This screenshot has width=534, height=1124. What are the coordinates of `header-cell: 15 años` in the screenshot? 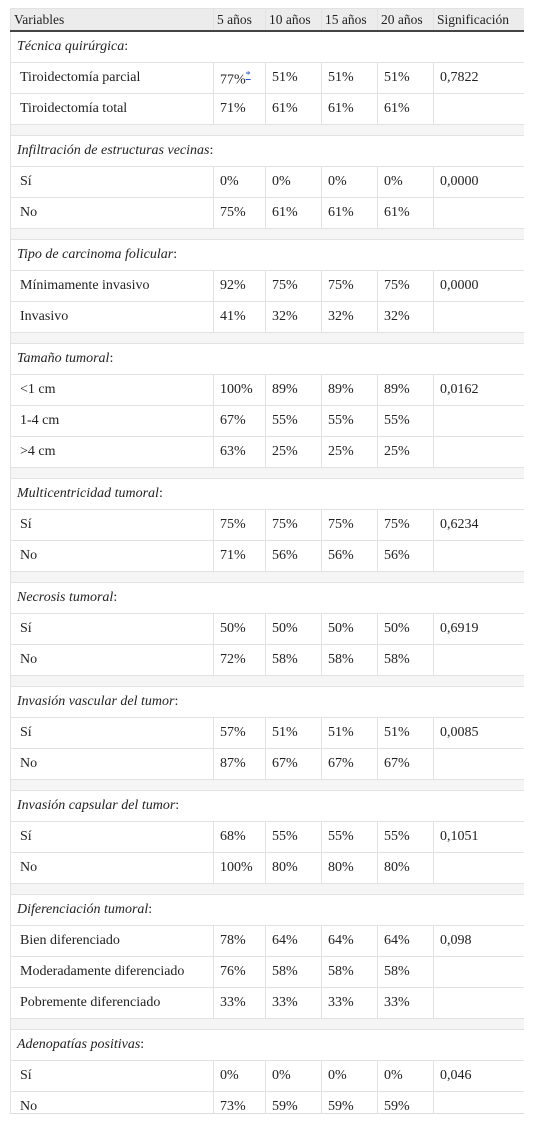 It's located at (349, 20).